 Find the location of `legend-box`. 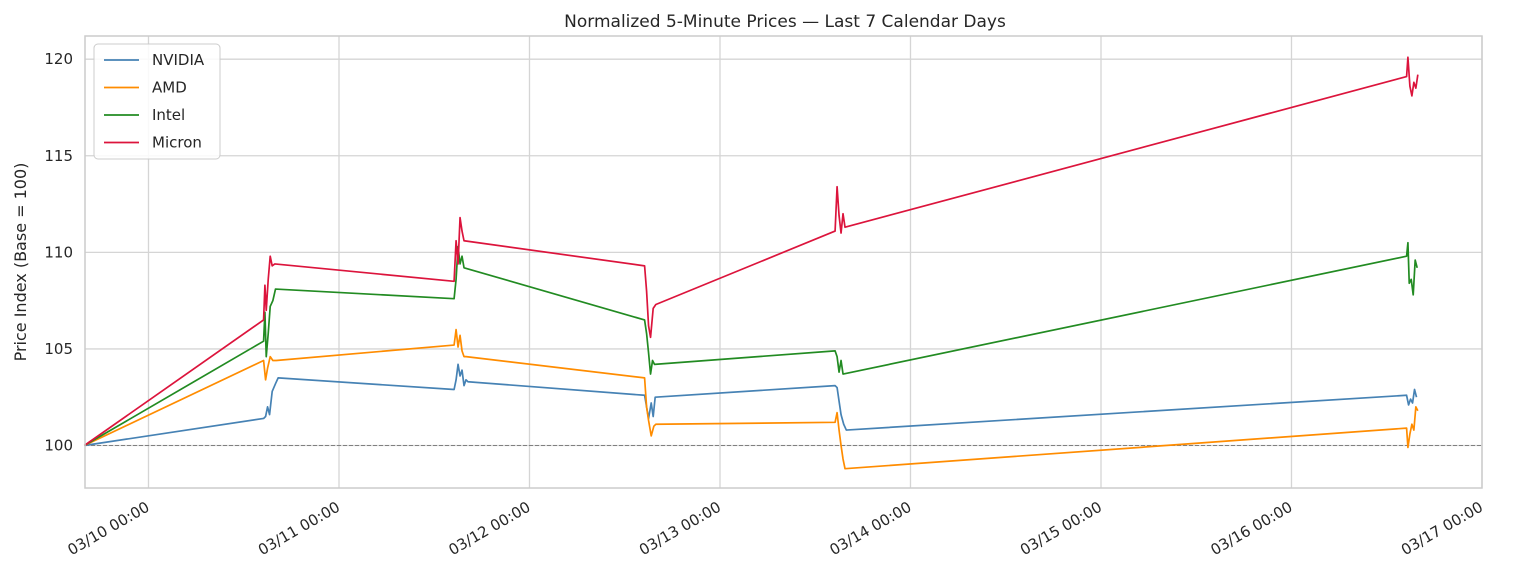

legend-box is located at coordinates (157, 101).